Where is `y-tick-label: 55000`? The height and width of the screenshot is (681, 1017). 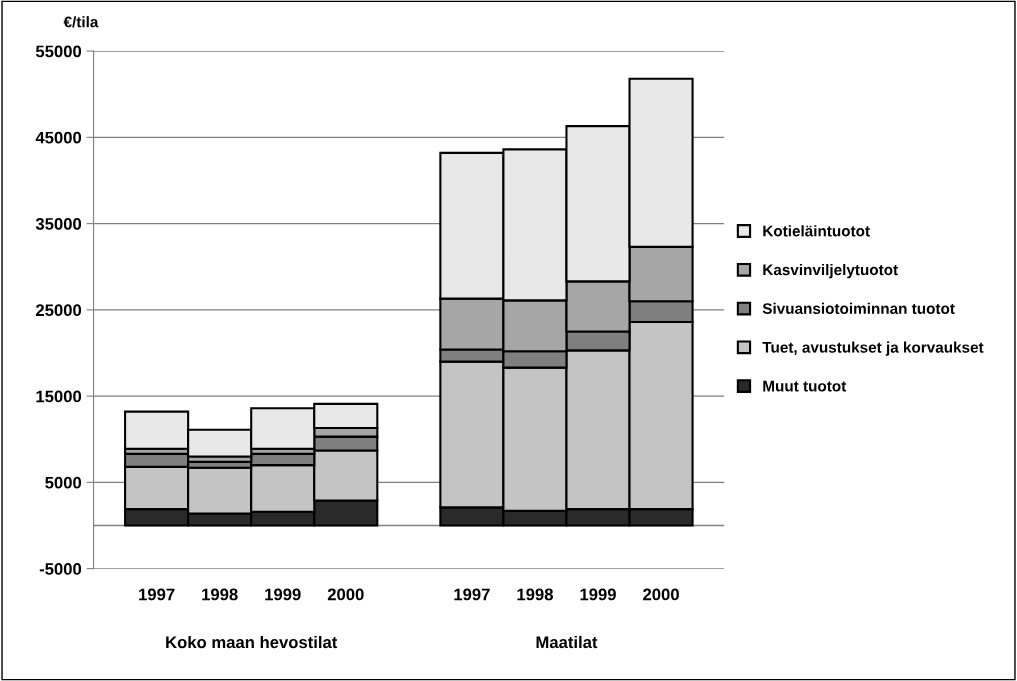 y-tick-label: 55000 is located at coordinates (58, 51).